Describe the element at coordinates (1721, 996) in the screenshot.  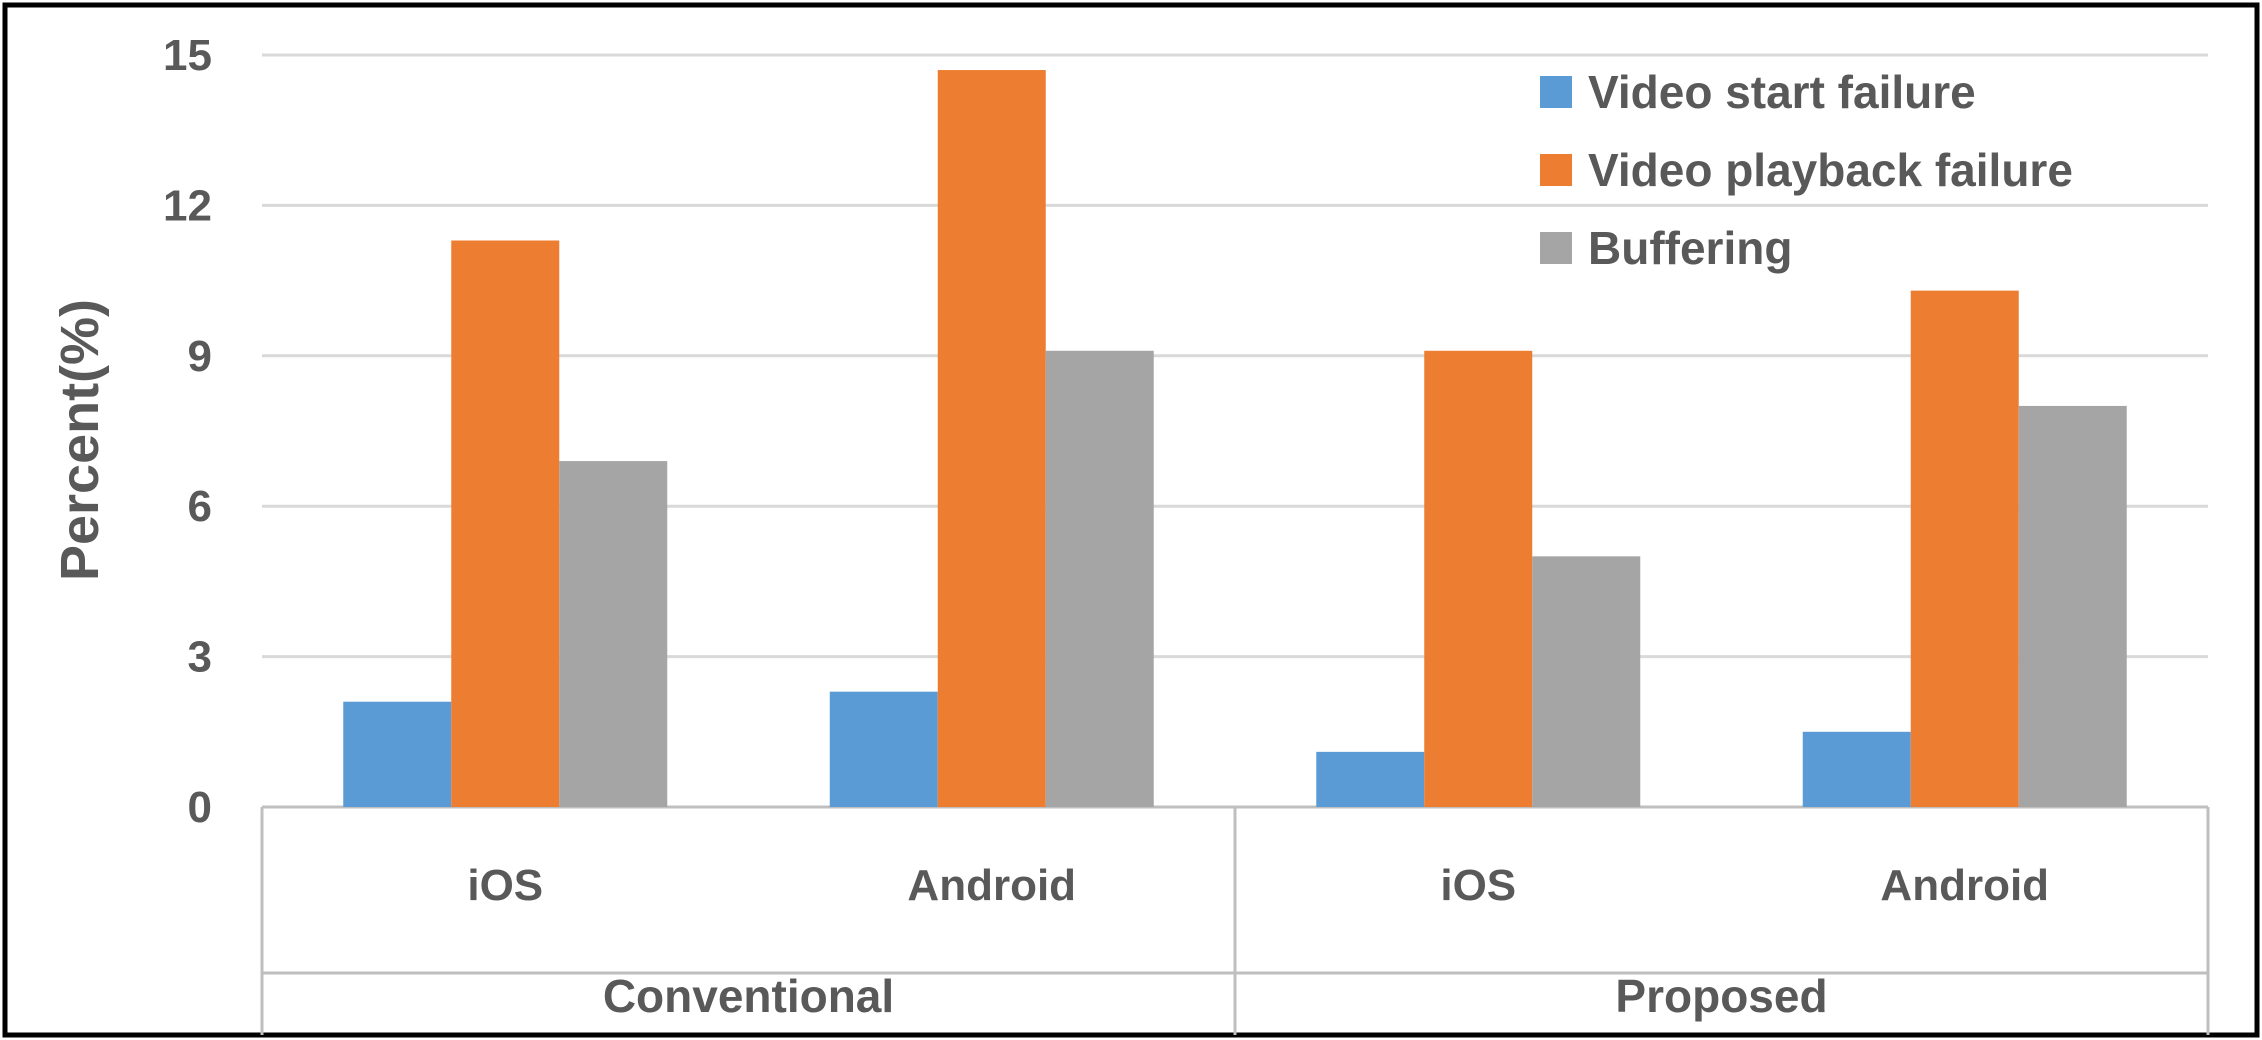
I see `x-group-label: Proposed` at that location.